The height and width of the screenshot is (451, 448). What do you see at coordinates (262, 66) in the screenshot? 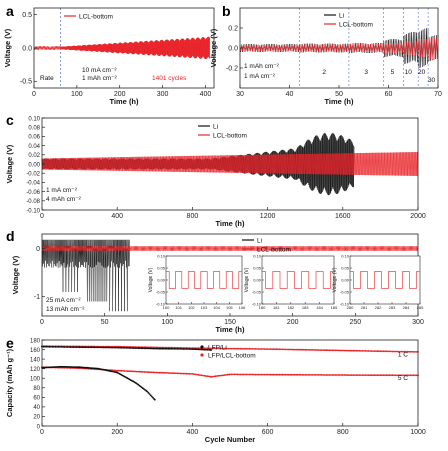
I see `annotation-capacity: 1 mAh cm⁻²` at bounding box center [262, 66].